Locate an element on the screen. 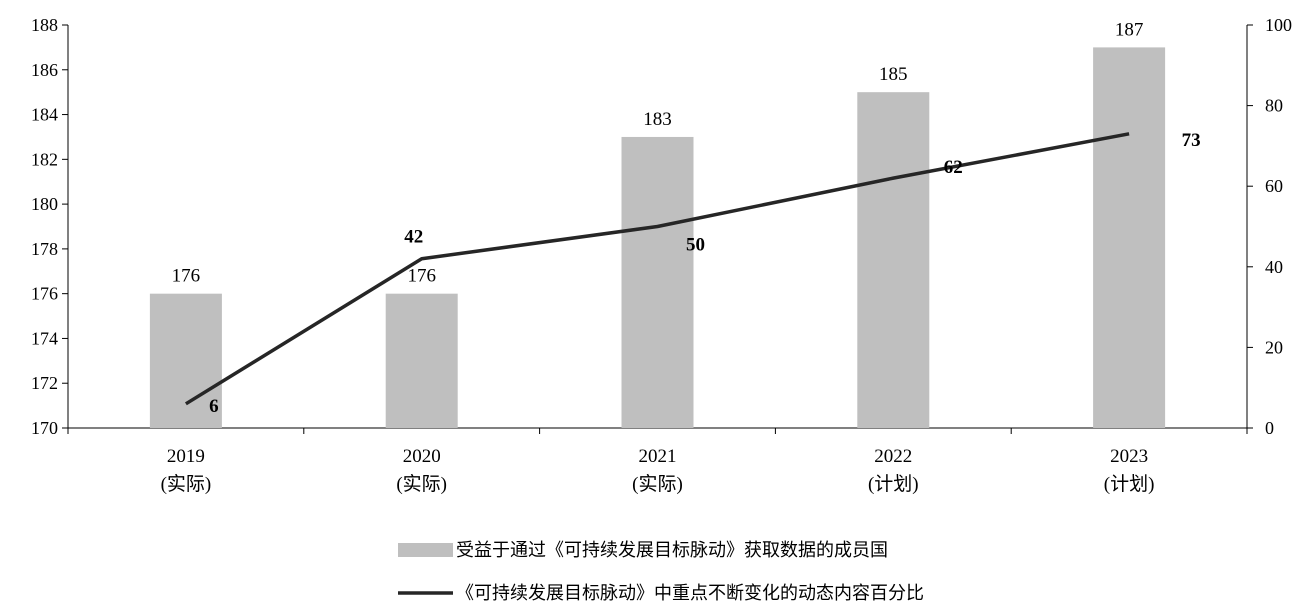 The width and height of the screenshot is (1302, 602). line-data-label: 62 is located at coordinates (953, 167).